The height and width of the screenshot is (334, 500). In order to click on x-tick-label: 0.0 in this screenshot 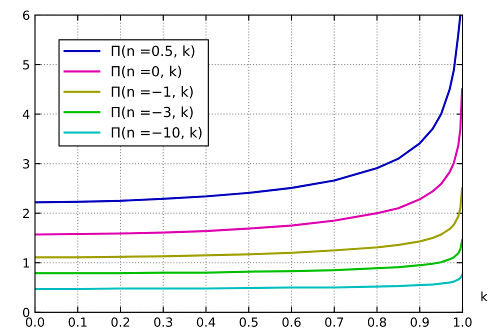, I will do `click(35, 322)`.